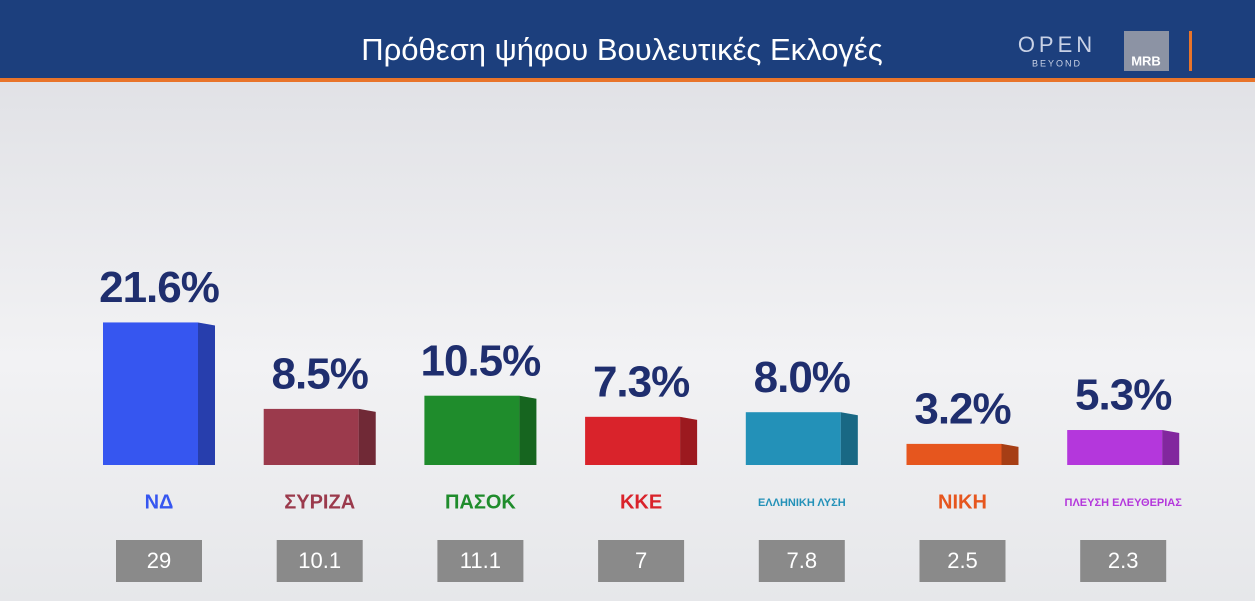 Image resolution: width=1255 pixels, height=606 pixels. What do you see at coordinates (1123, 395) in the screenshot?
I see `value-label: 5.3%` at bounding box center [1123, 395].